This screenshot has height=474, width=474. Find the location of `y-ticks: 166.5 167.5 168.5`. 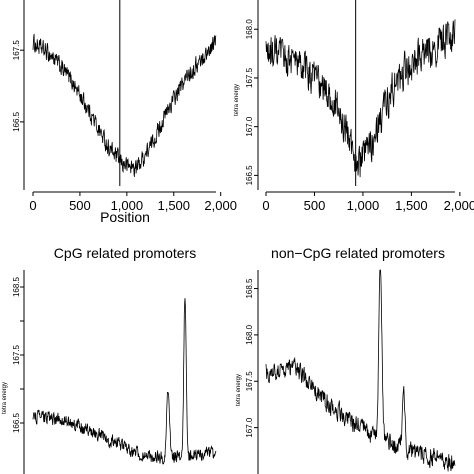

y-ticks: 166.5 167.5 168.5 is located at coordinates (18, 354).